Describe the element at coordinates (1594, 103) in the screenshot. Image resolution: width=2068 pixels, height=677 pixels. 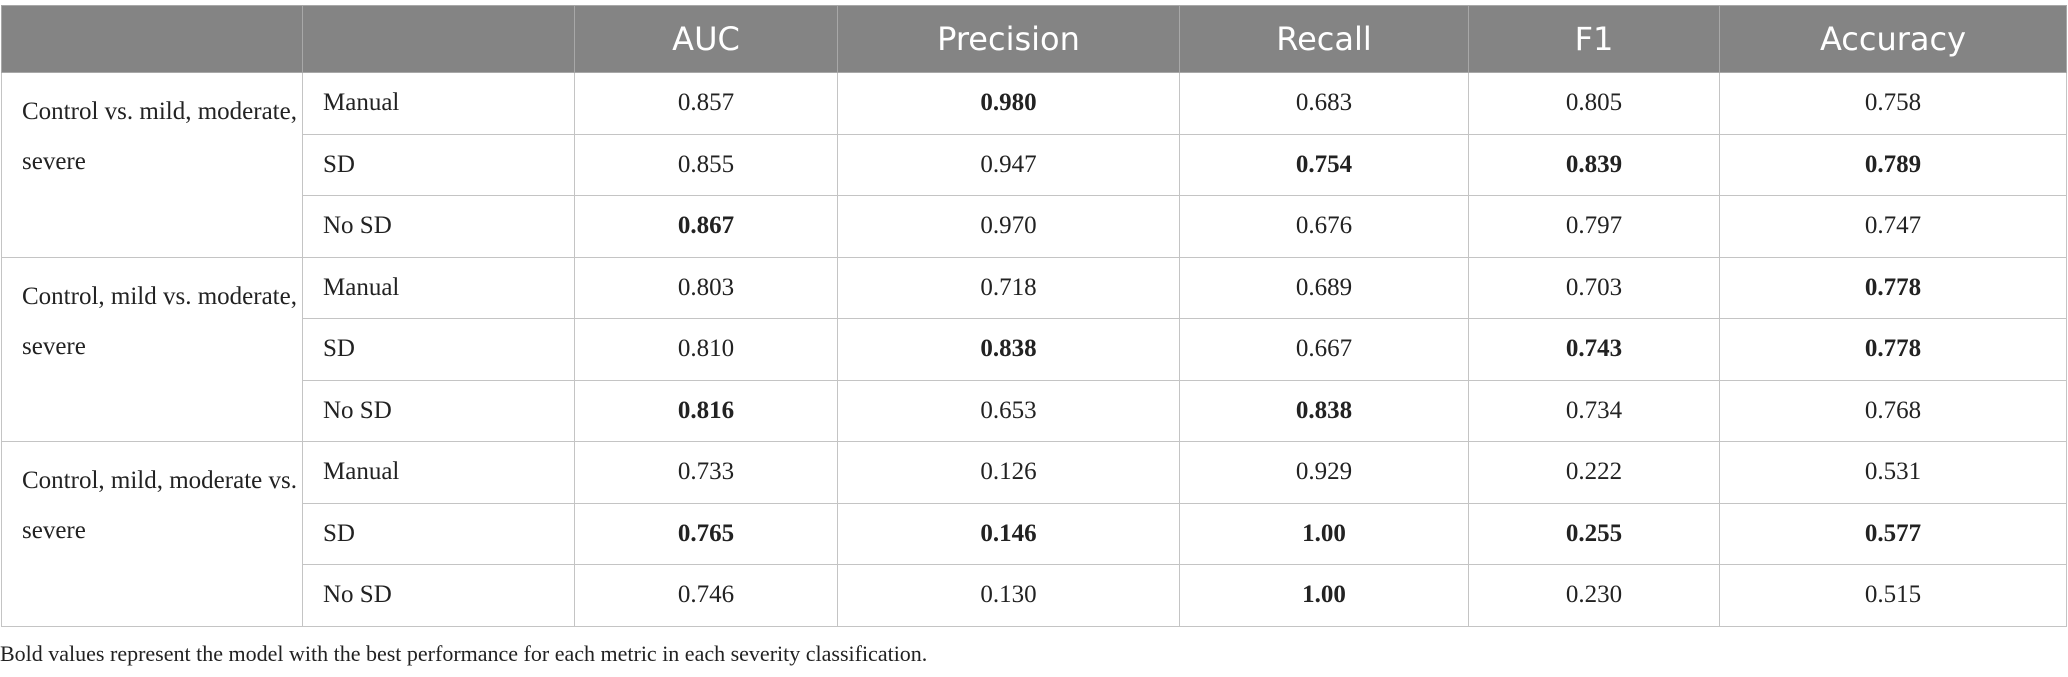
I see `f1-value-cell: 0.805` at that location.